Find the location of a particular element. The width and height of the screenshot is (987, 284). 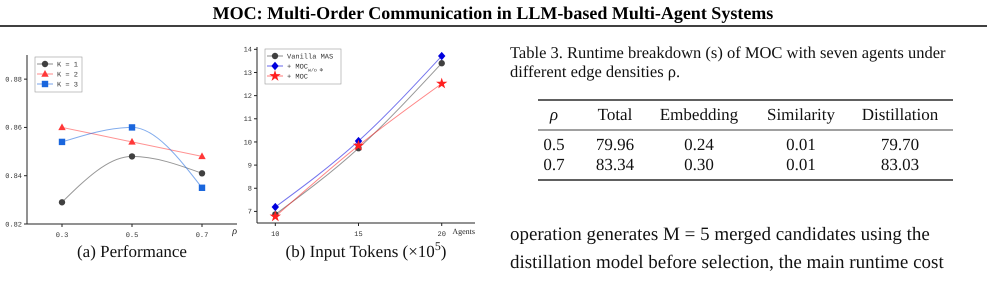

text: (a) Performance is located at coordinates (132, 251).